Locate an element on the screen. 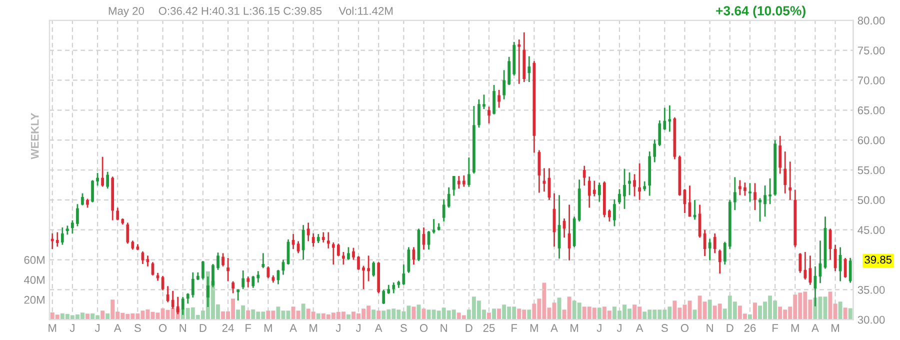 The height and width of the screenshot is (340, 900). y-tick-label: 45.00 is located at coordinates (871, 230).